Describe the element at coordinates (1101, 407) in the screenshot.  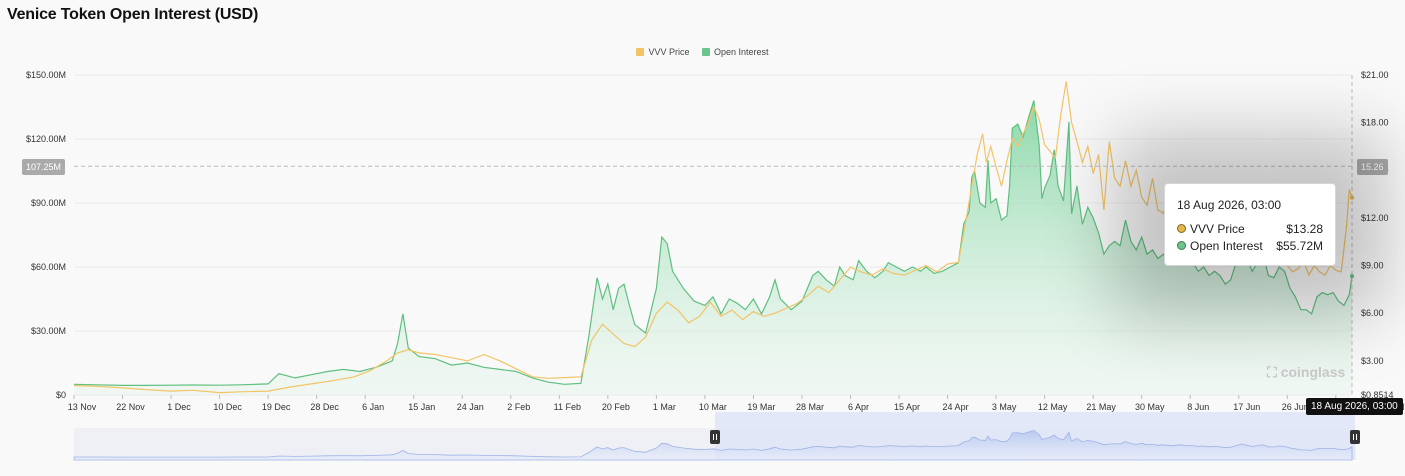
I see `x-tick-label: 21 May` at that location.